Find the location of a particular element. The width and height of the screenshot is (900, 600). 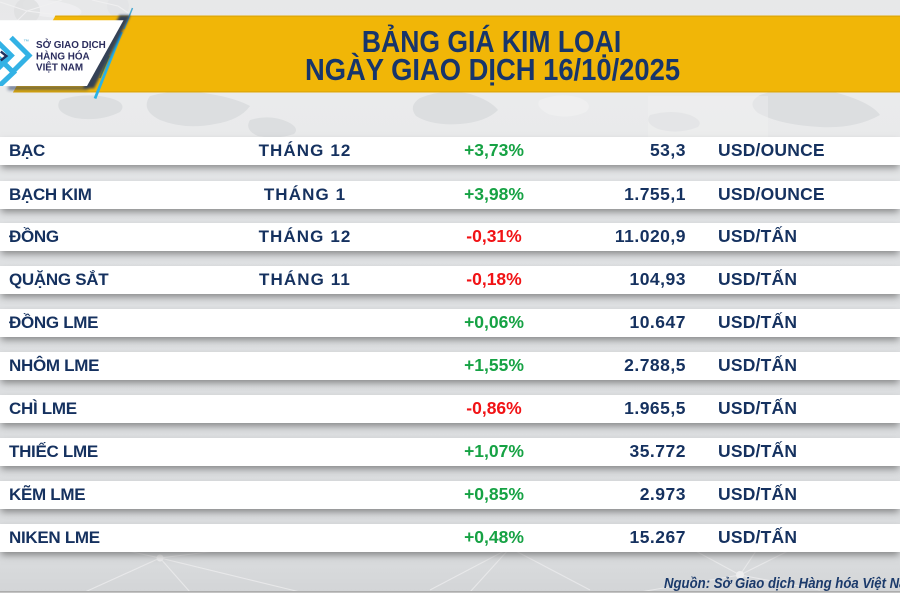

svg-text: VIỆT NAM is located at coordinates (59, 66).